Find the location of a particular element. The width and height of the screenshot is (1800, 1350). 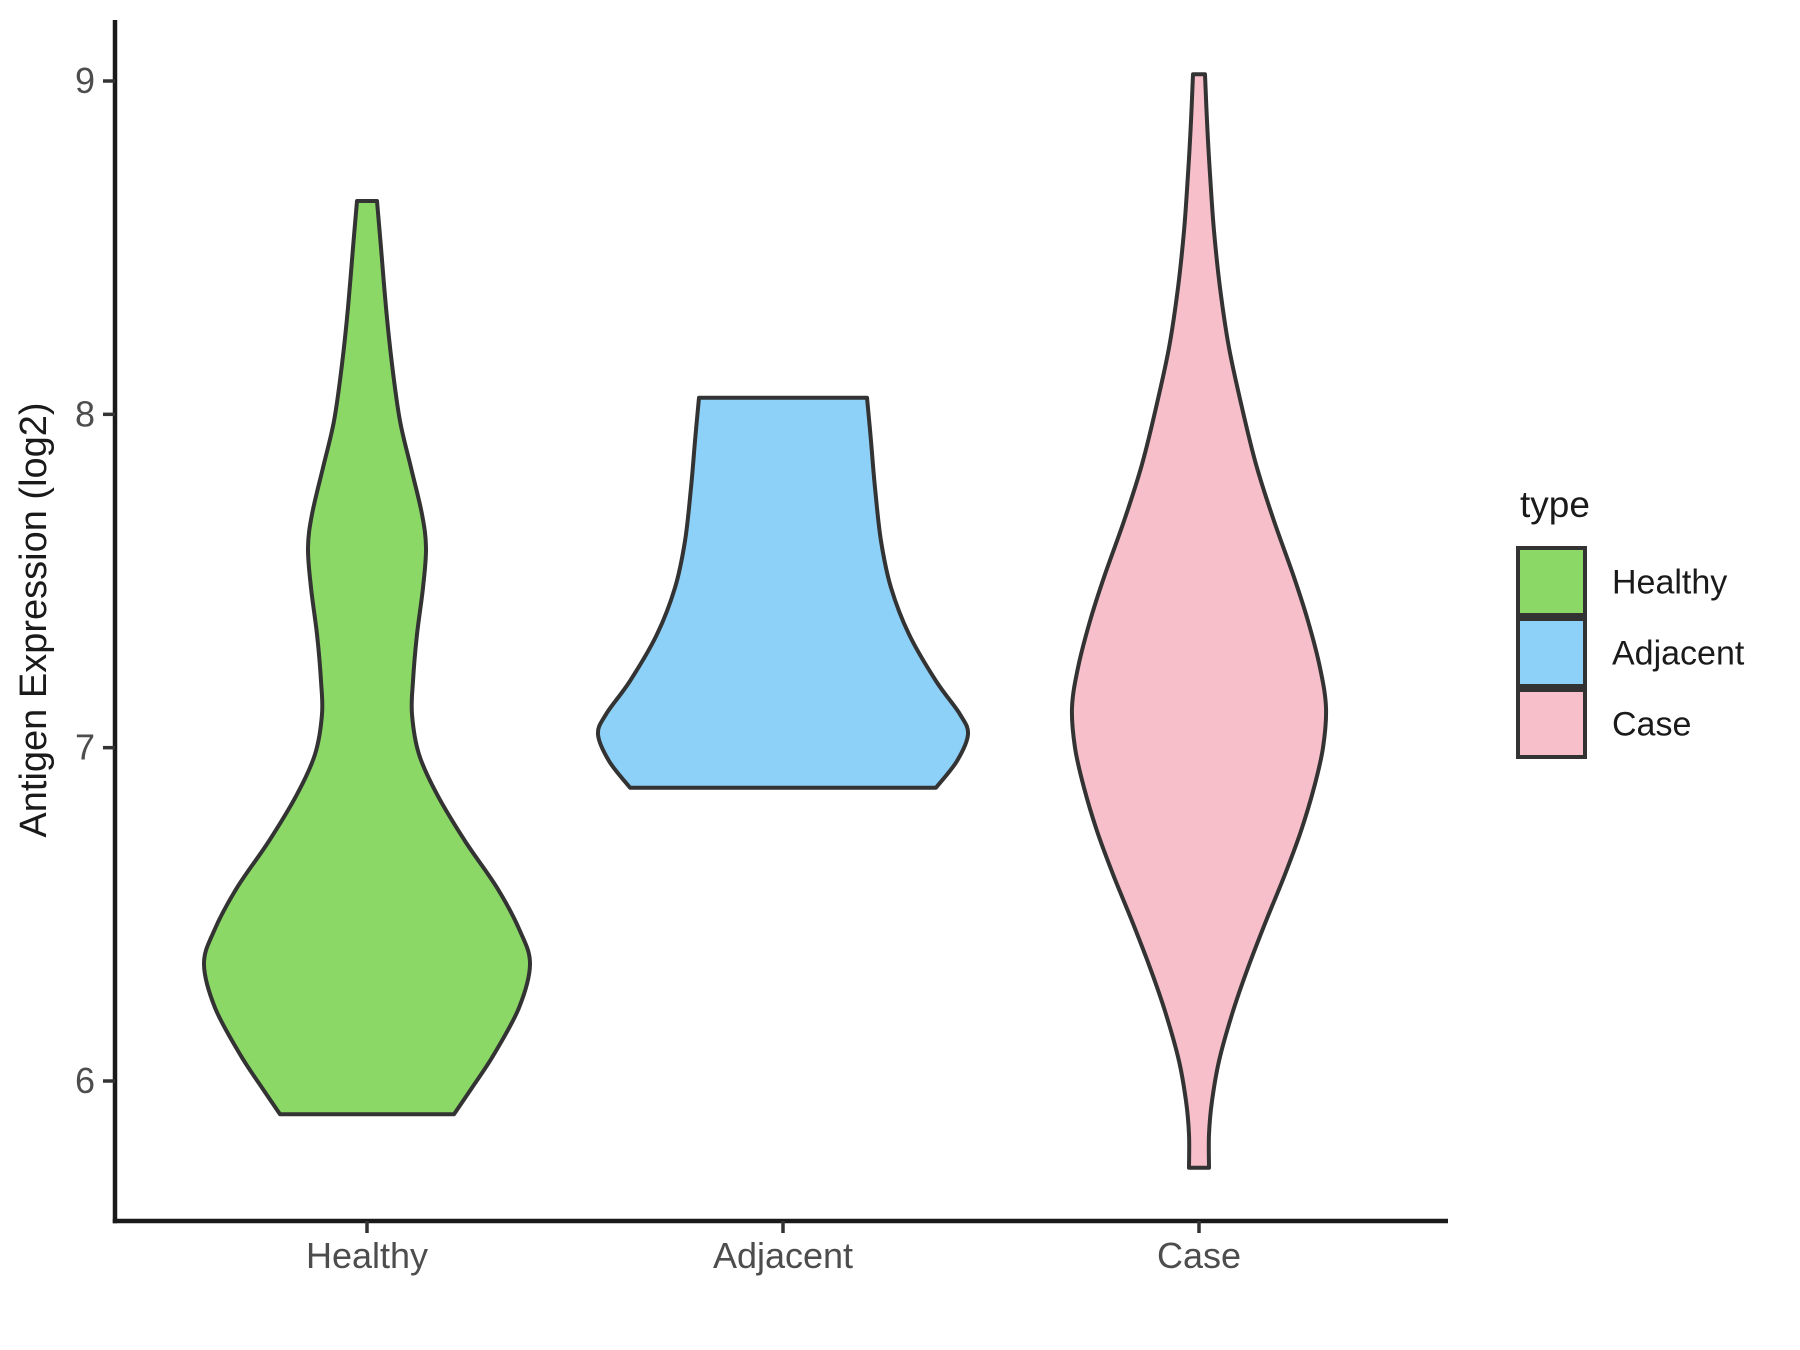

x-tick-label: Adjacent is located at coordinates (783, 1255).